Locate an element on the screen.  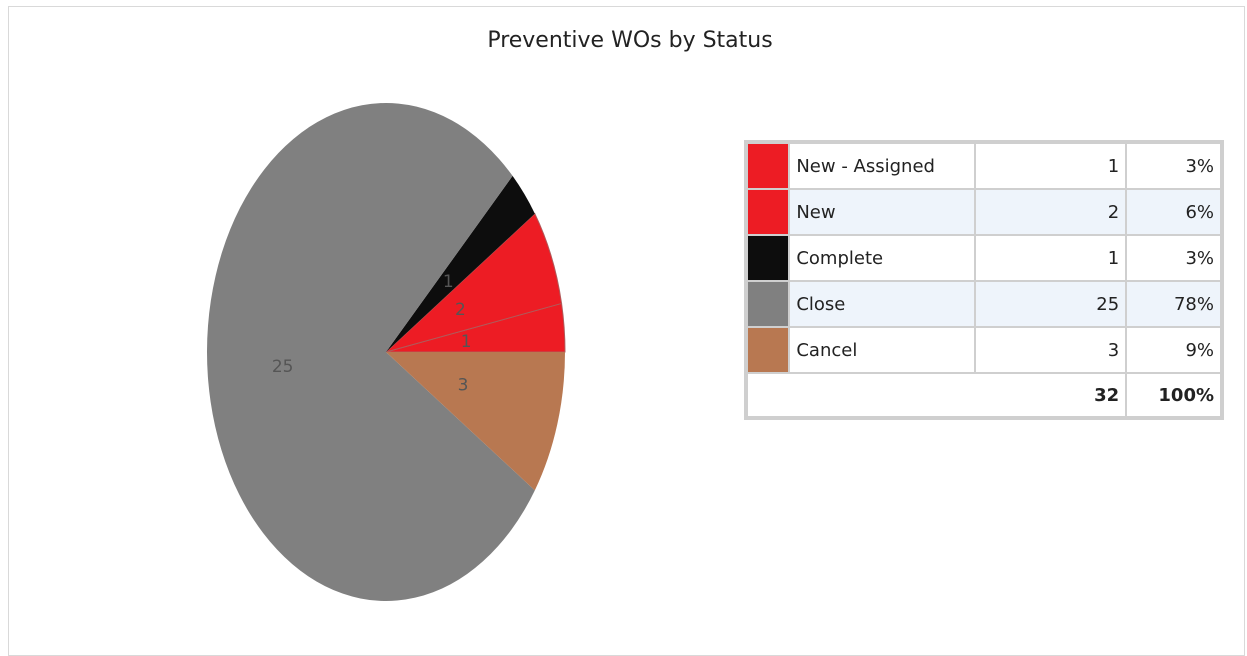
pie-slice-label-cancel: 3 is located at coordinates (463, 386).